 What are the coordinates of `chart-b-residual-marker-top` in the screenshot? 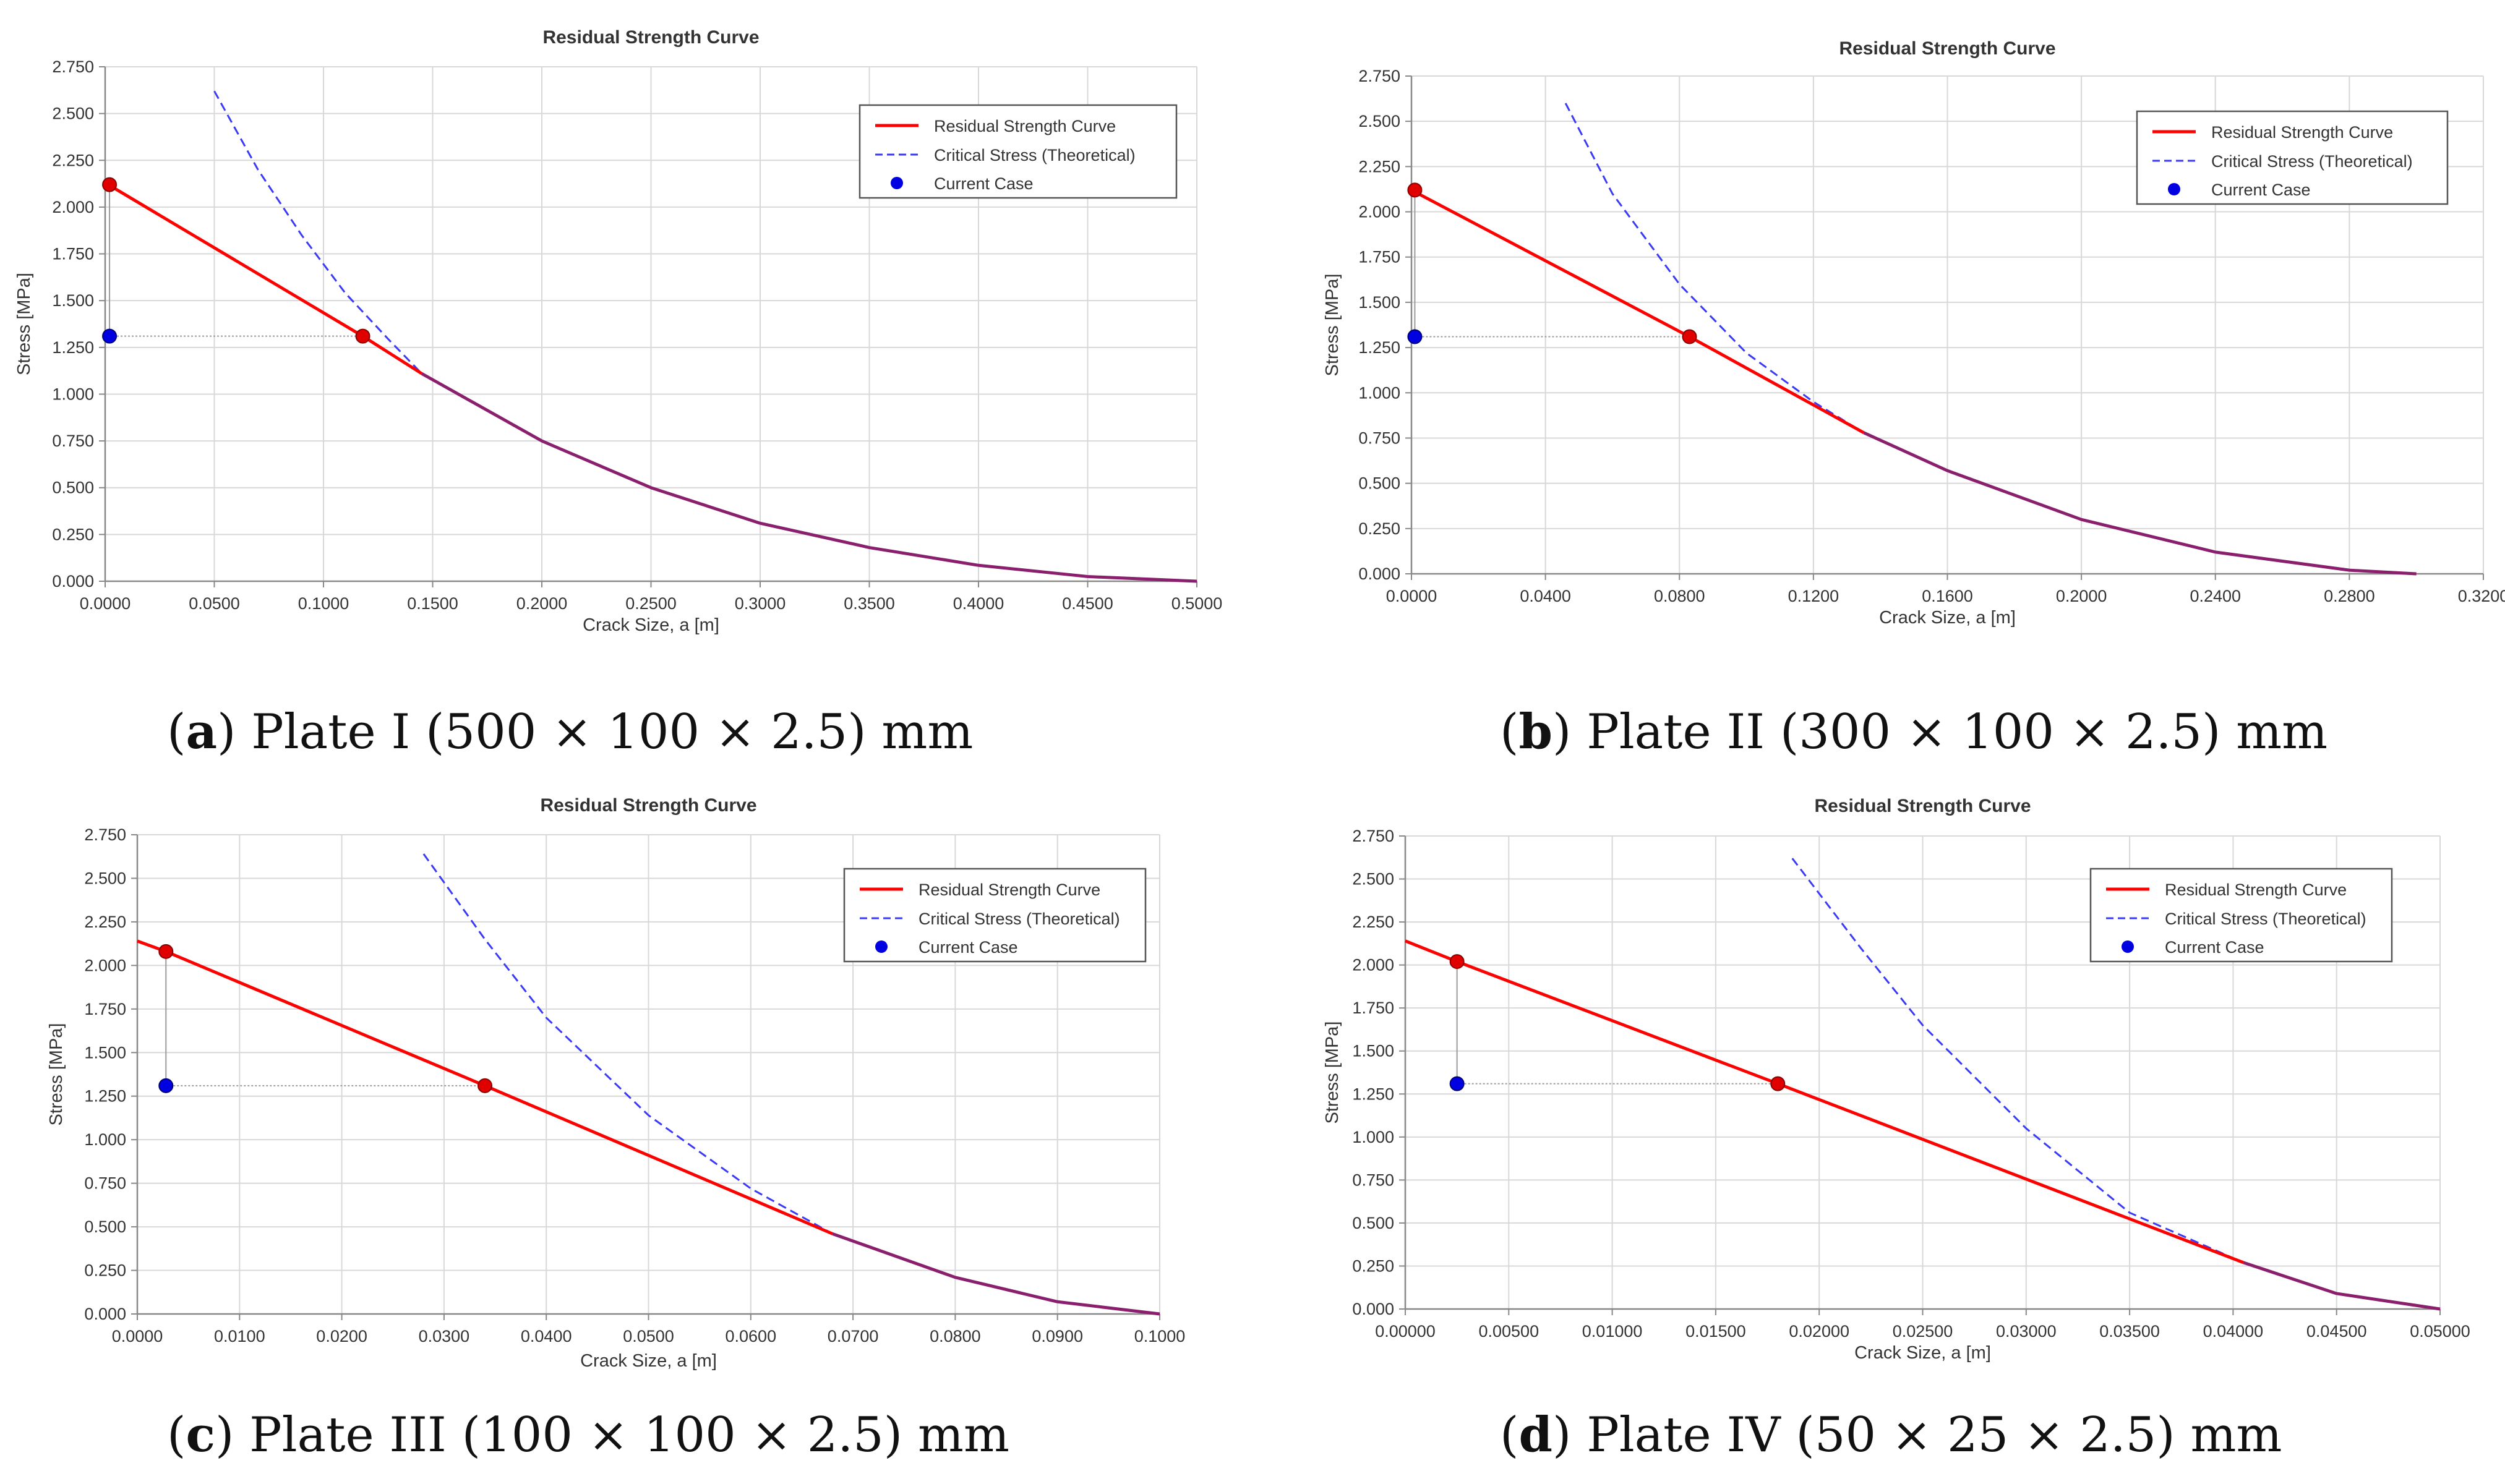 It's located at (1415, 190).